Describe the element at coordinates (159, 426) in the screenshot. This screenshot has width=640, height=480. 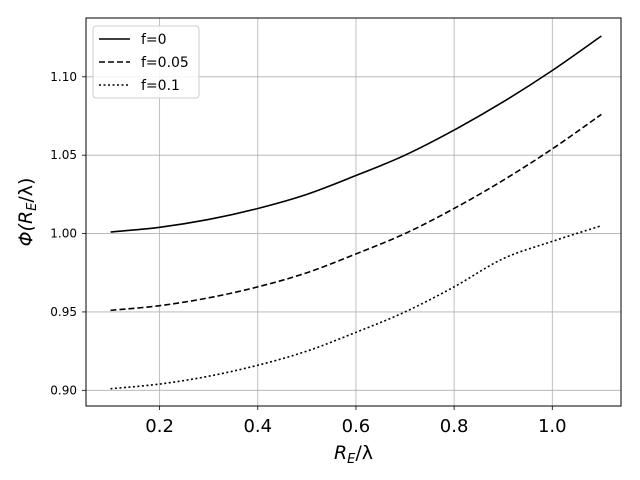
I see `x-tick-label: 0.2` at that location.